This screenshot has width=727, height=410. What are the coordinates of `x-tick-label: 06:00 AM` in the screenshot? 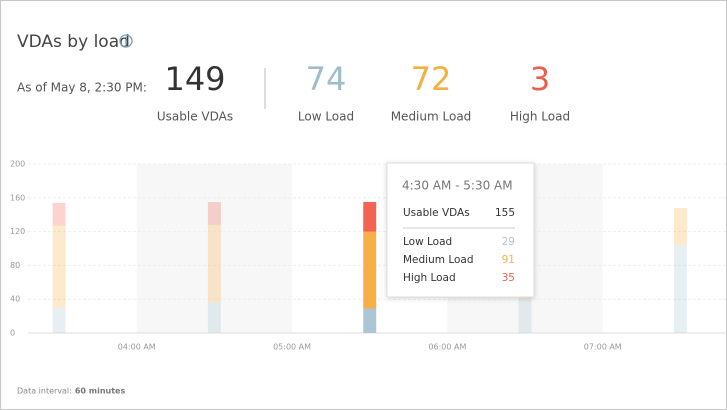 It's located at (447, 347).